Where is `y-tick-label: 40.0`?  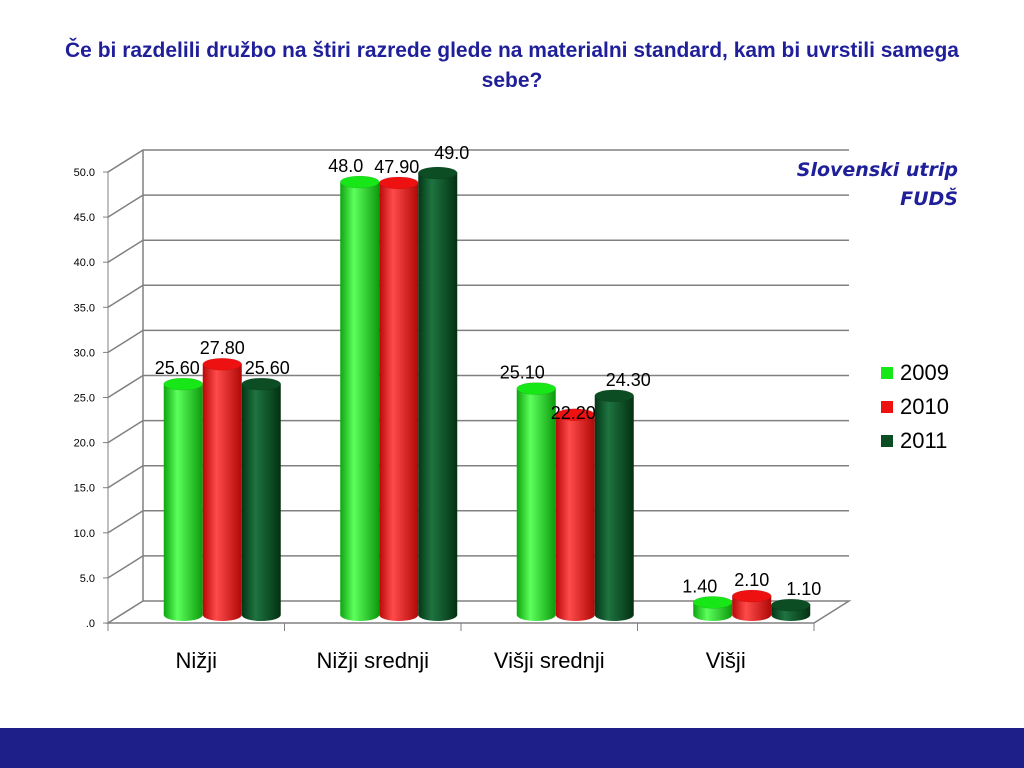
y-tick-label: 40.0 is located at coordinates (84, 263).